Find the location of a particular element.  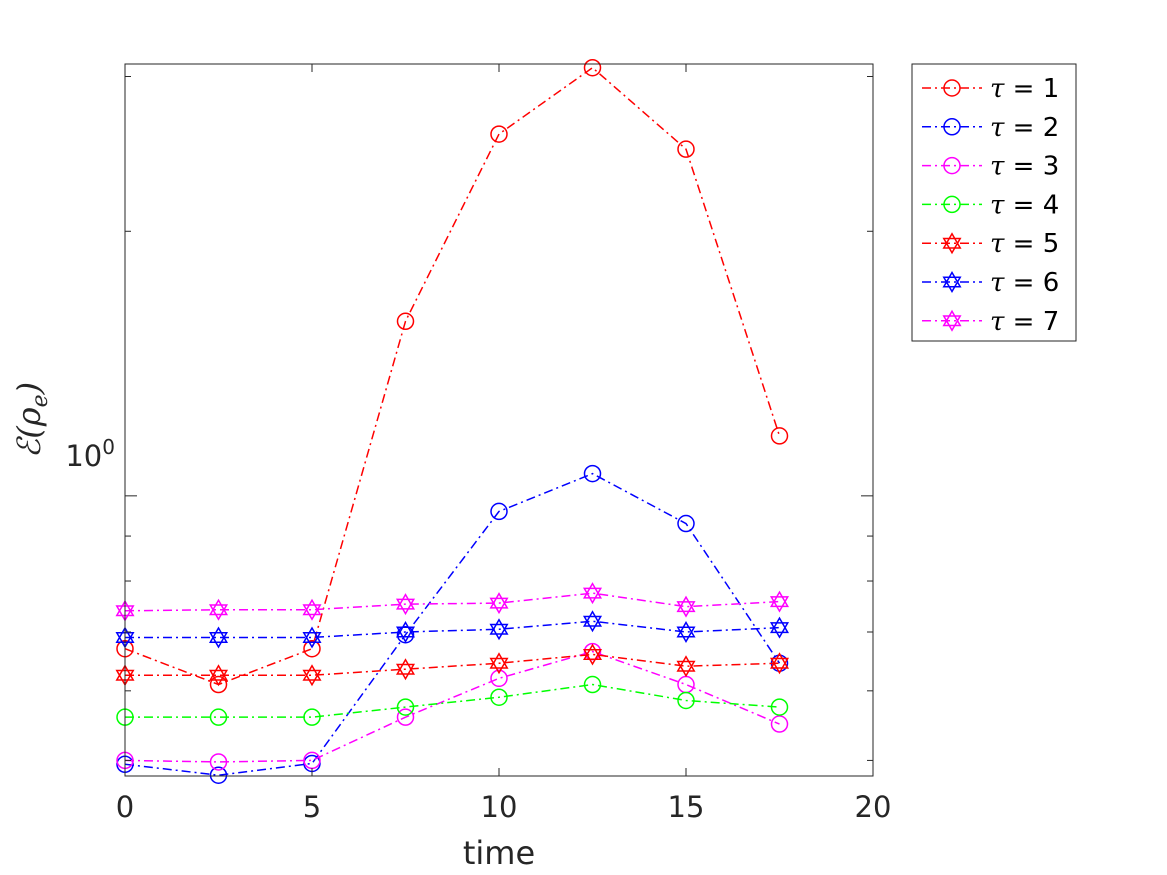

legend-entry: τ = 5 is located at coordinates (990, 244).